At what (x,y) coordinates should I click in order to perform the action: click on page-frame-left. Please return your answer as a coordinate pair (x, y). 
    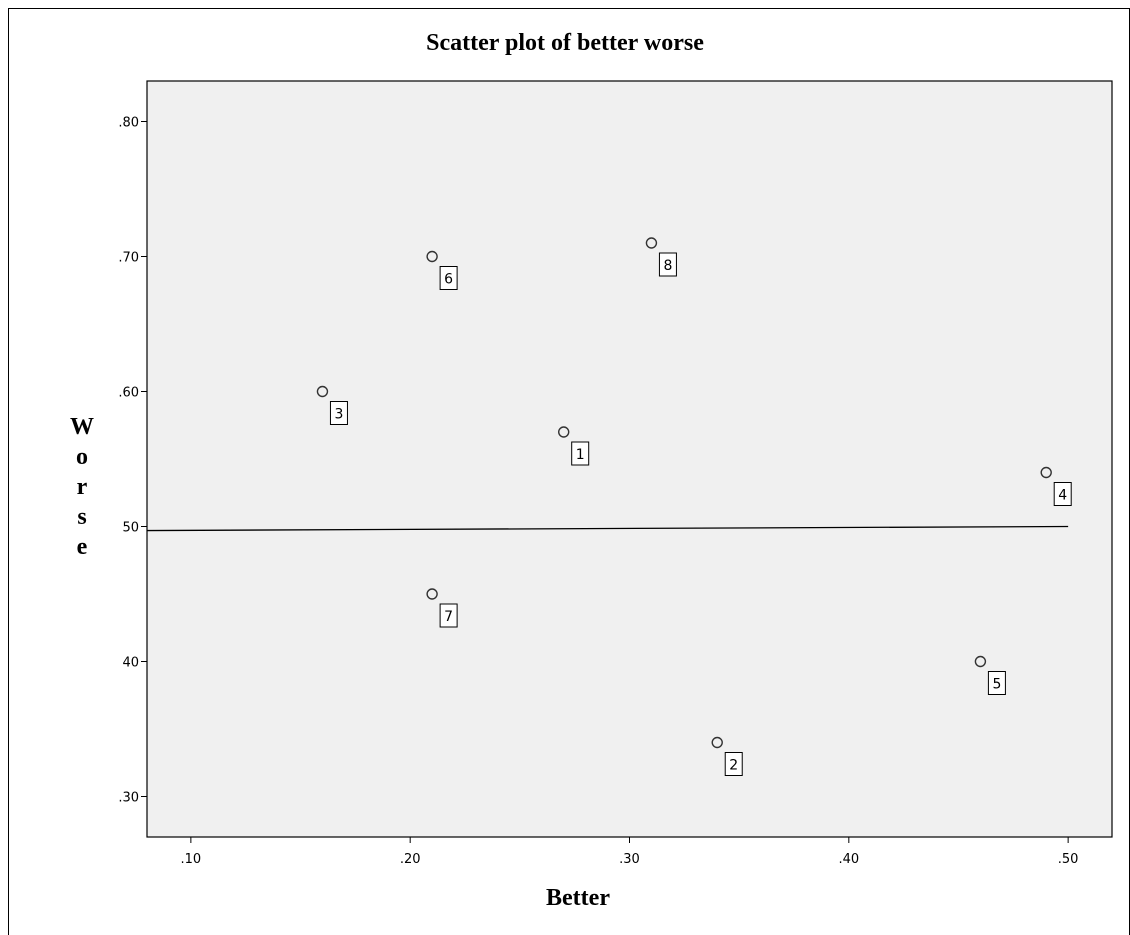
    Looking at the image, I should click on (8, 471).